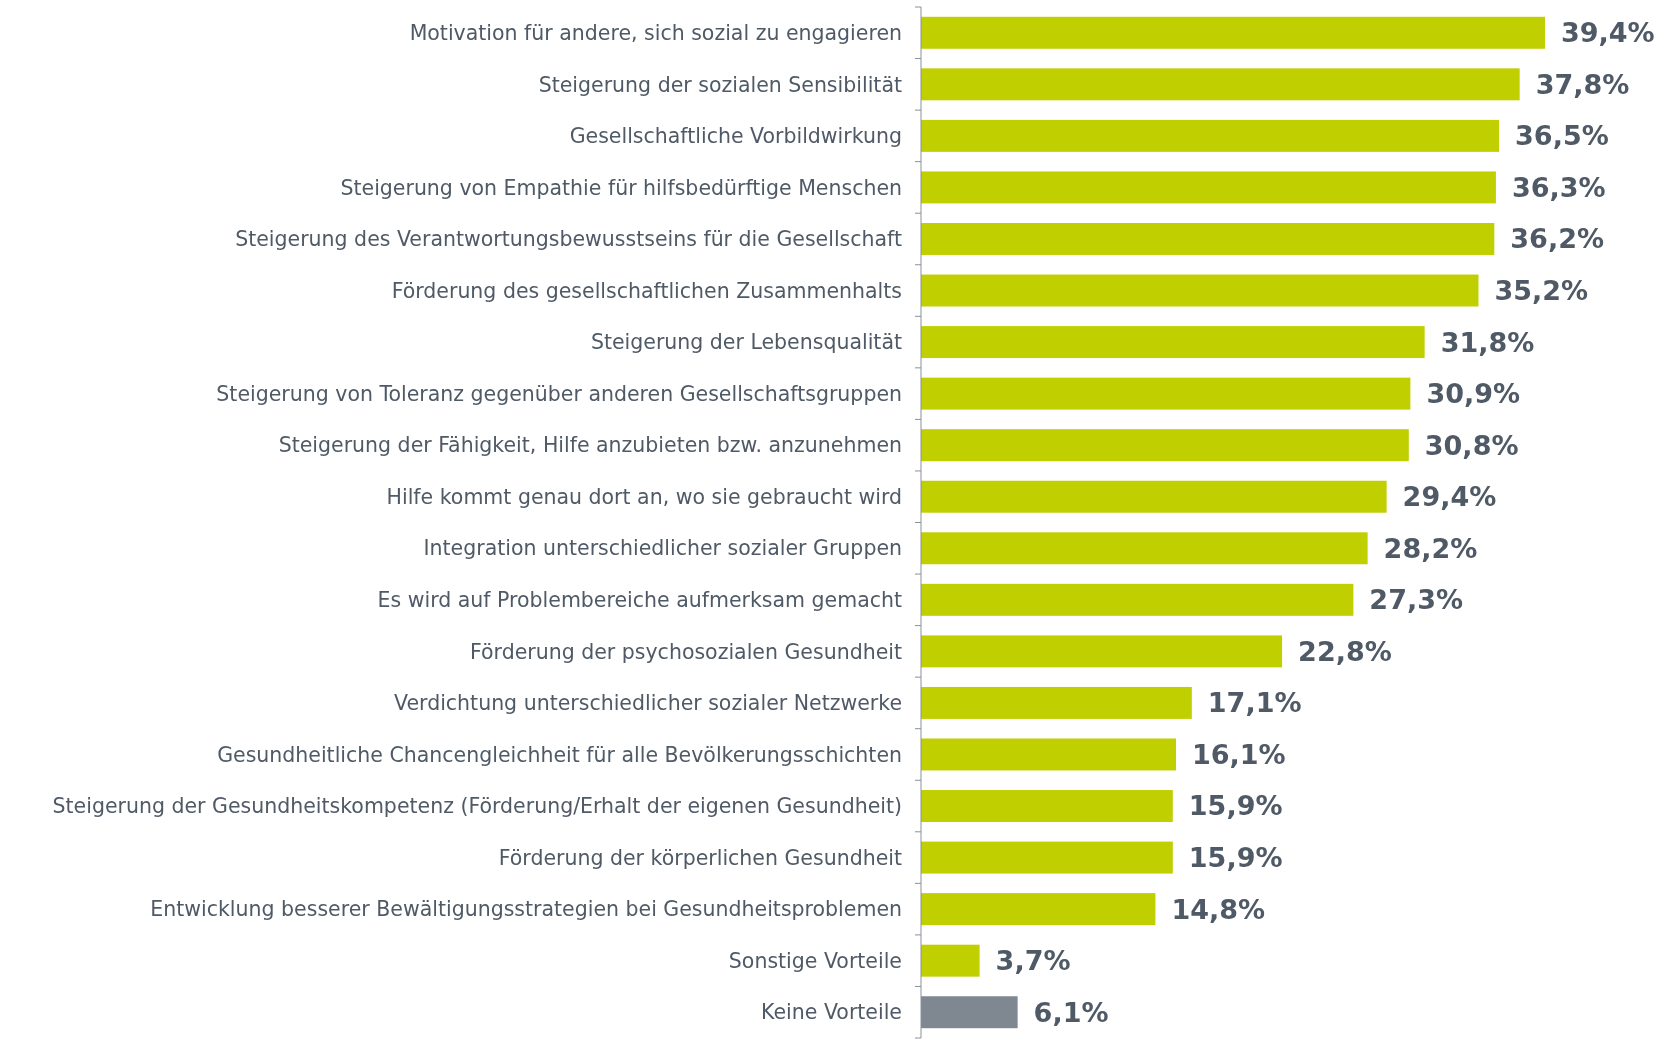 The width and height of the screenshot is (1677, 1045). What do you see at coordinates (1071, 1012) in the screenshot?
I see `data-label: 6,1%` at bounding box center [1071, 1012].